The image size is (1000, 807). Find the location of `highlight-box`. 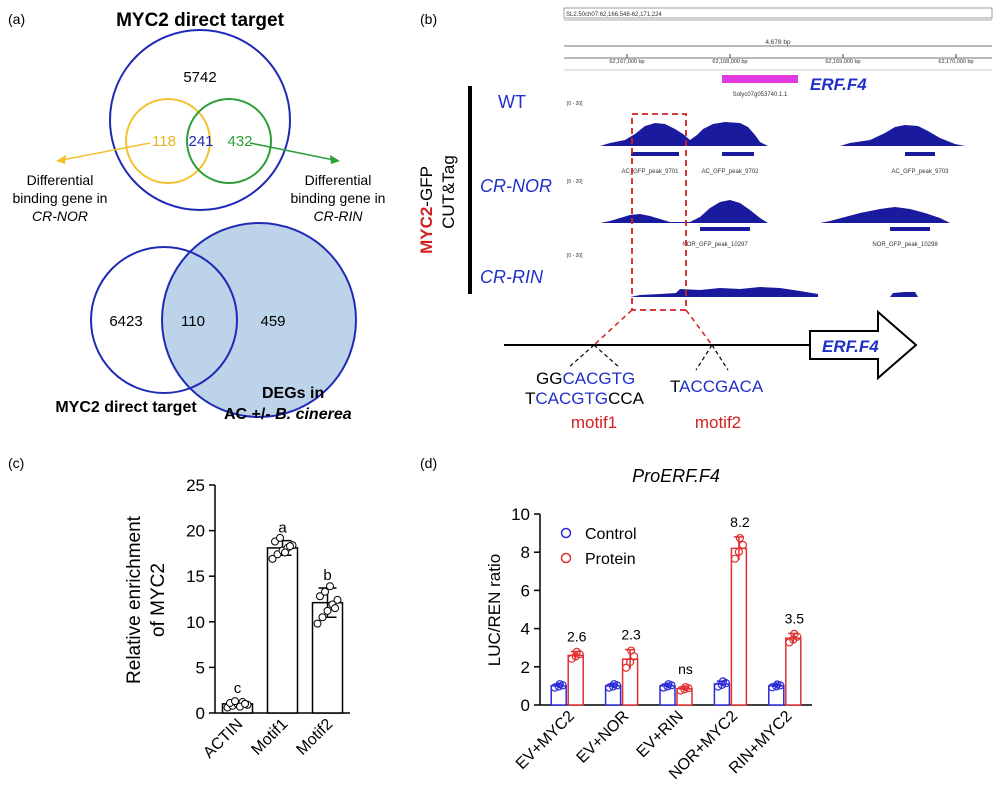

highlight-box is located at coordinates (659, 212).